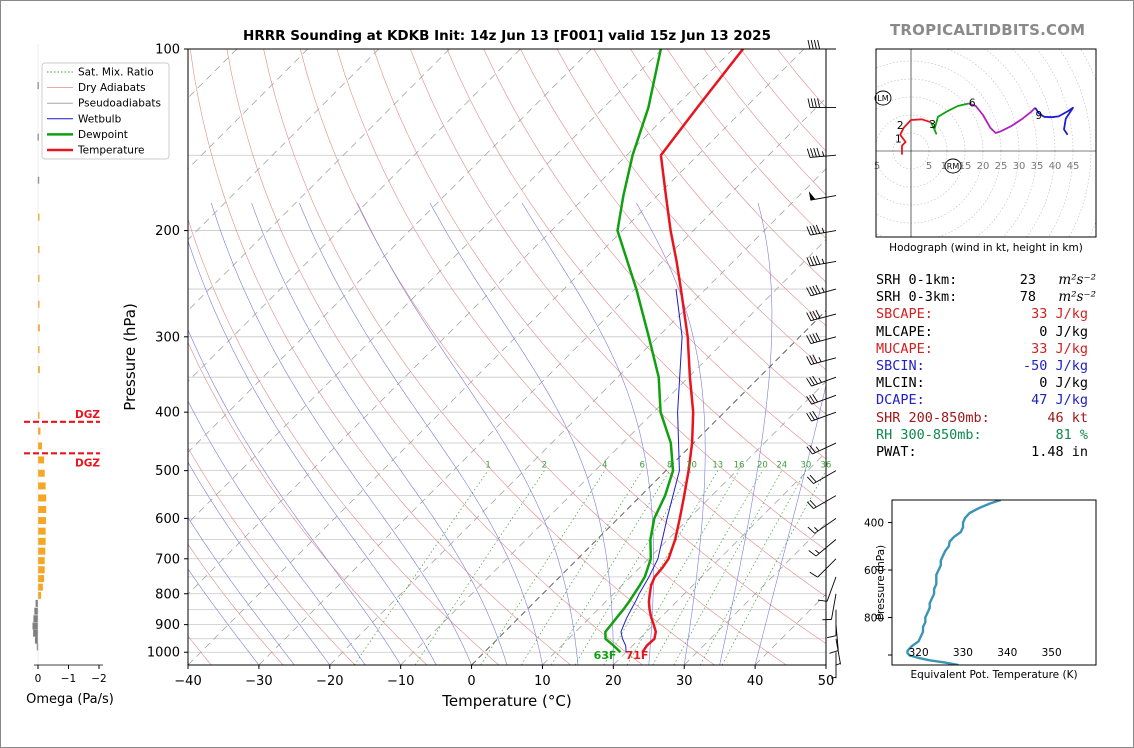 The width and height of the screenshot is (1134, 748). I want to click on legend-entry: Wetbulb, so click(100, 119).